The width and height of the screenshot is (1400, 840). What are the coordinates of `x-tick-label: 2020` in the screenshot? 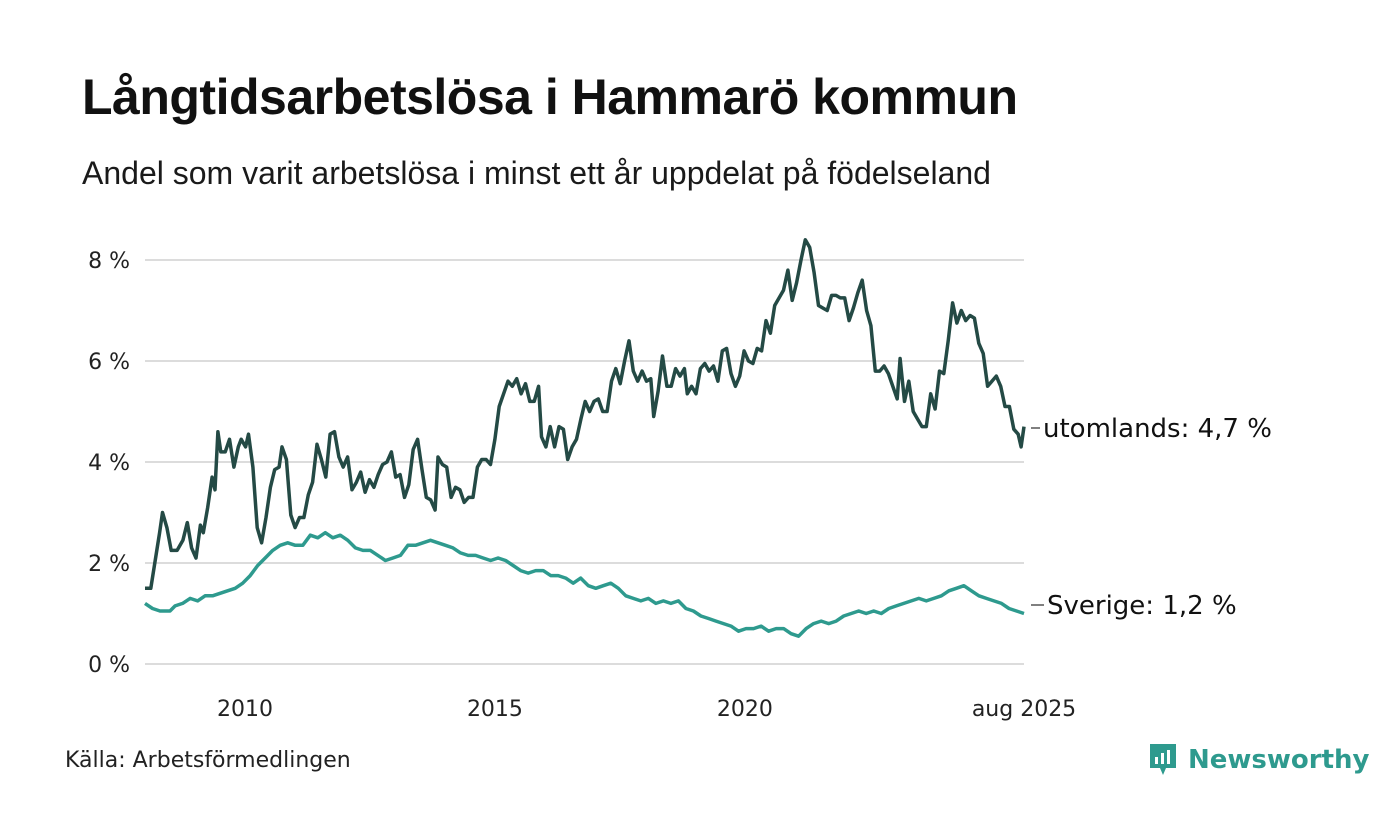 It's located at (745, 709).